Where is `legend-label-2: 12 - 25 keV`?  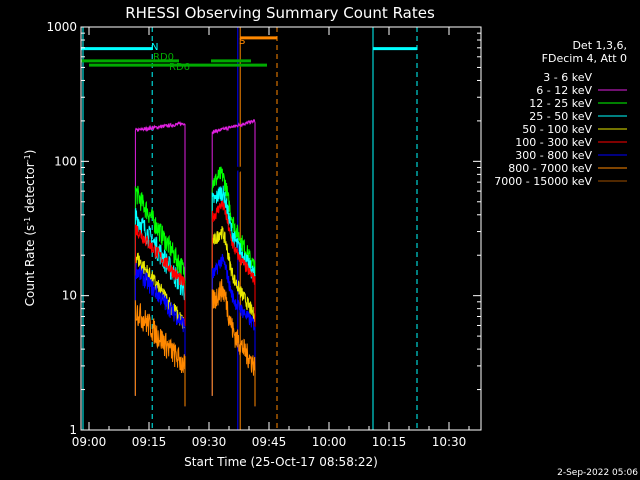
legend-label-2: 12 - 25 keV is located at coordinates (560, 103).